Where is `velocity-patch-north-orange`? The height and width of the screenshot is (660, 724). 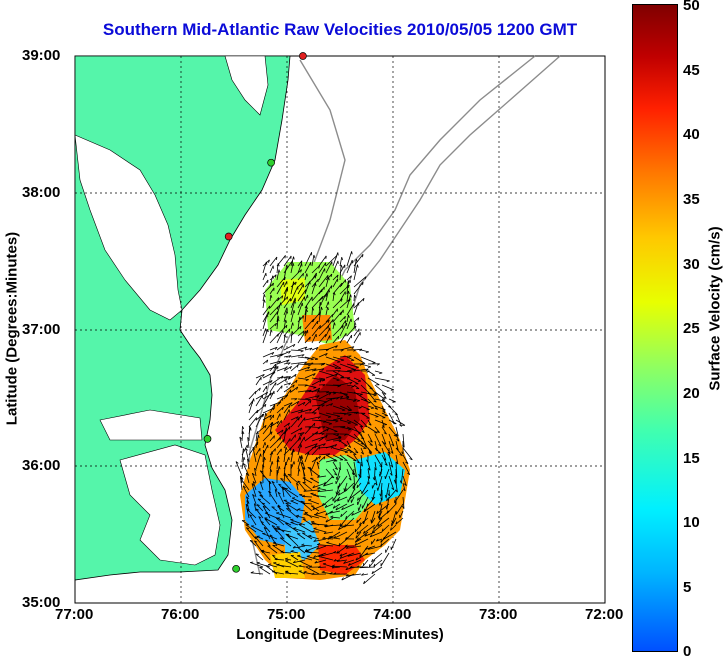
velocity-patch-north-orange is located at coordinates (317, 328).